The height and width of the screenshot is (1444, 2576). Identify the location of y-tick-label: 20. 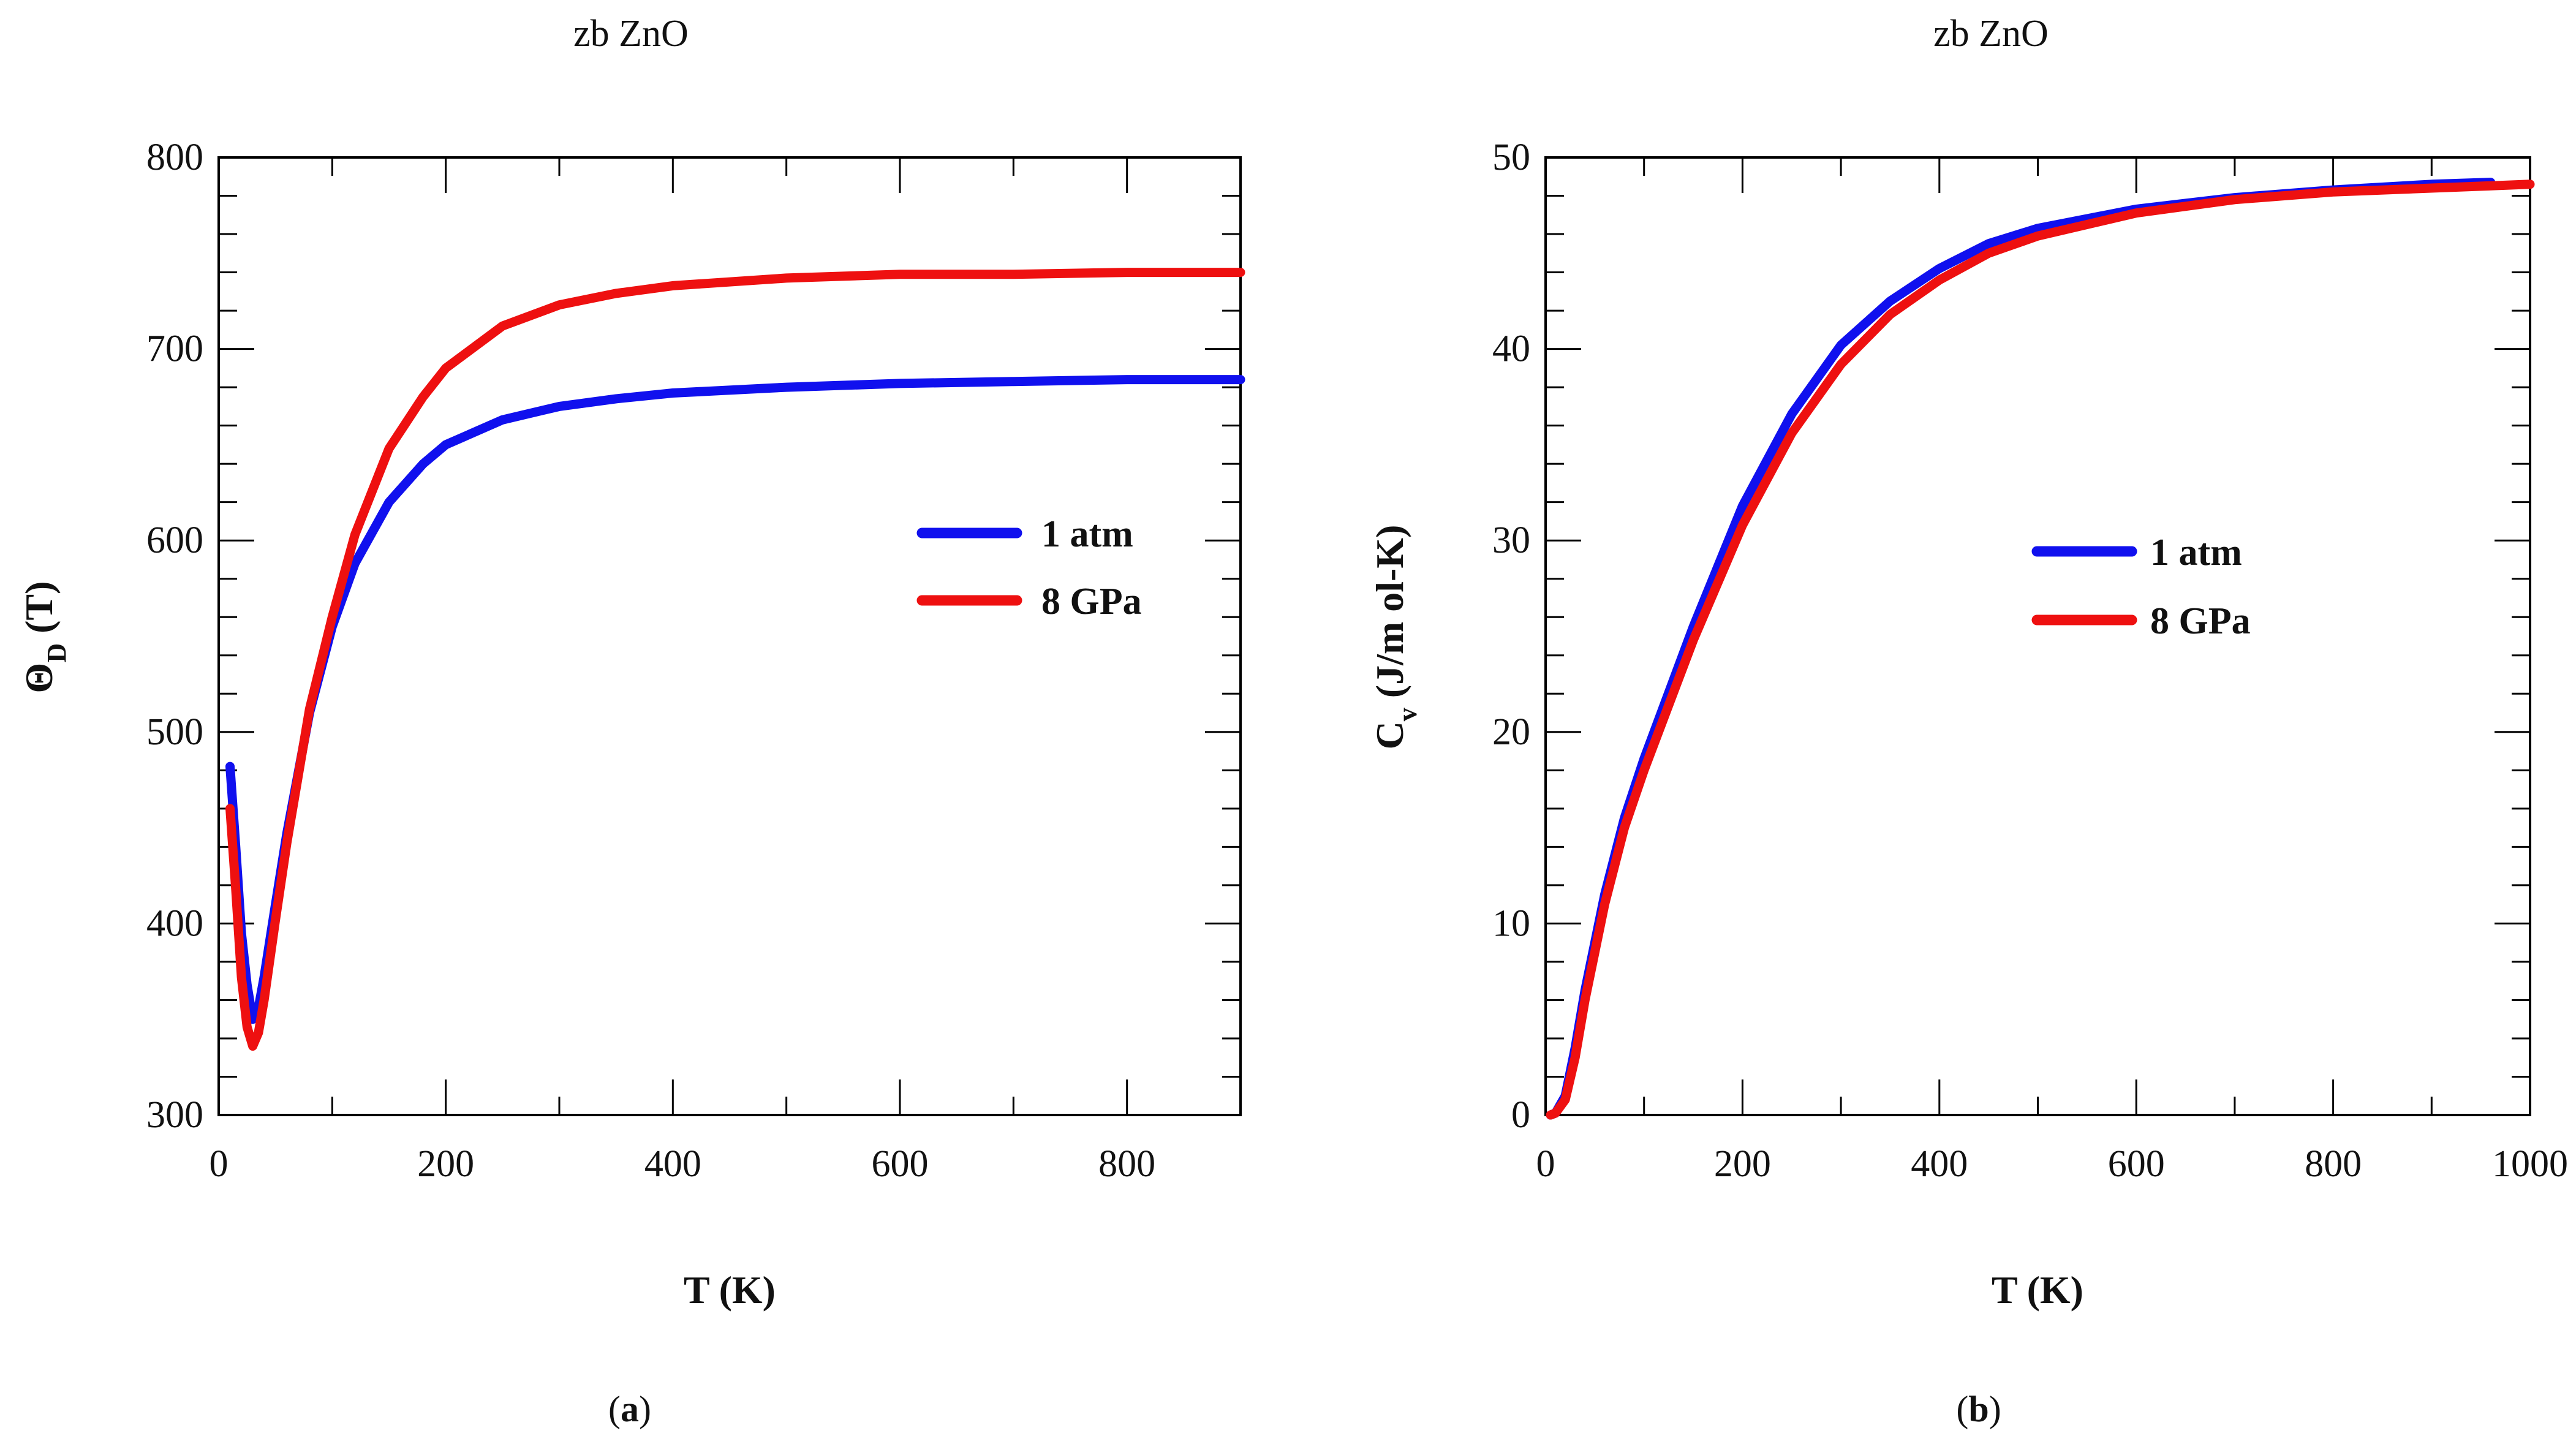
(1511, 732).